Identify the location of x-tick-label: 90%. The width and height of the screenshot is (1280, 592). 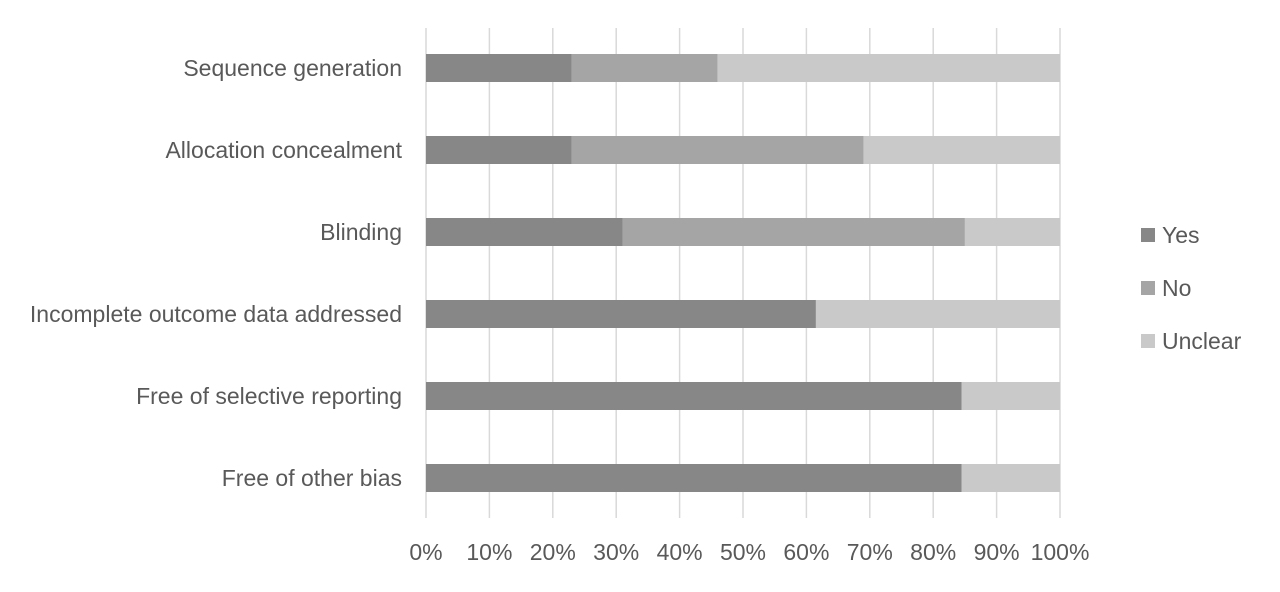
(997, 552).